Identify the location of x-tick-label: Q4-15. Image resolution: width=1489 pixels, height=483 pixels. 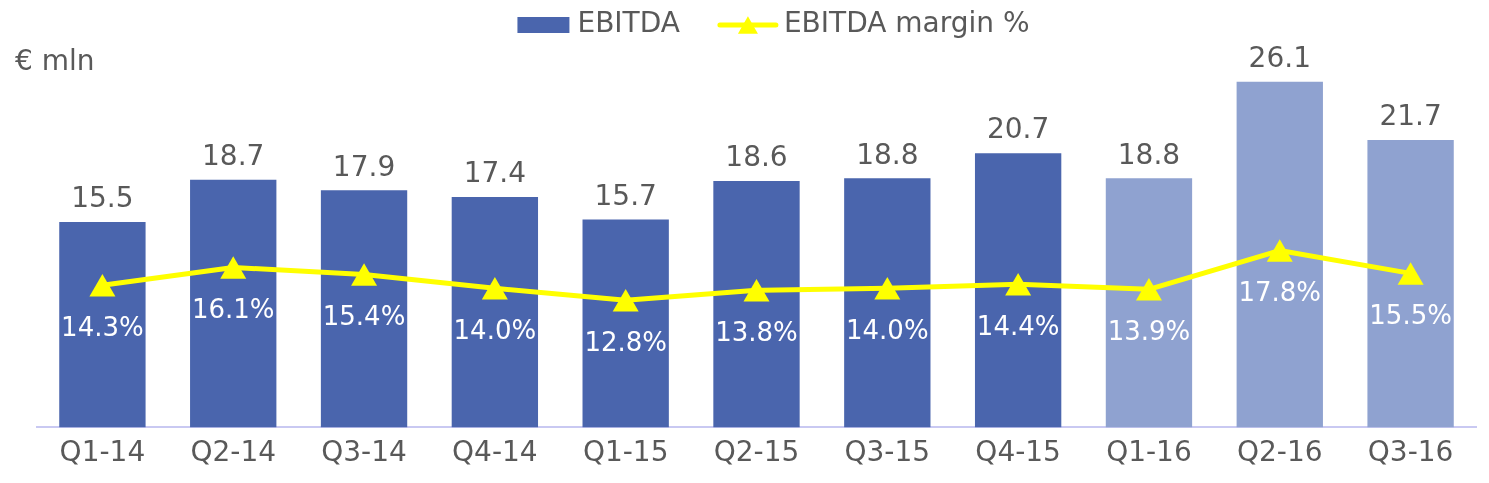
(1018, 452).